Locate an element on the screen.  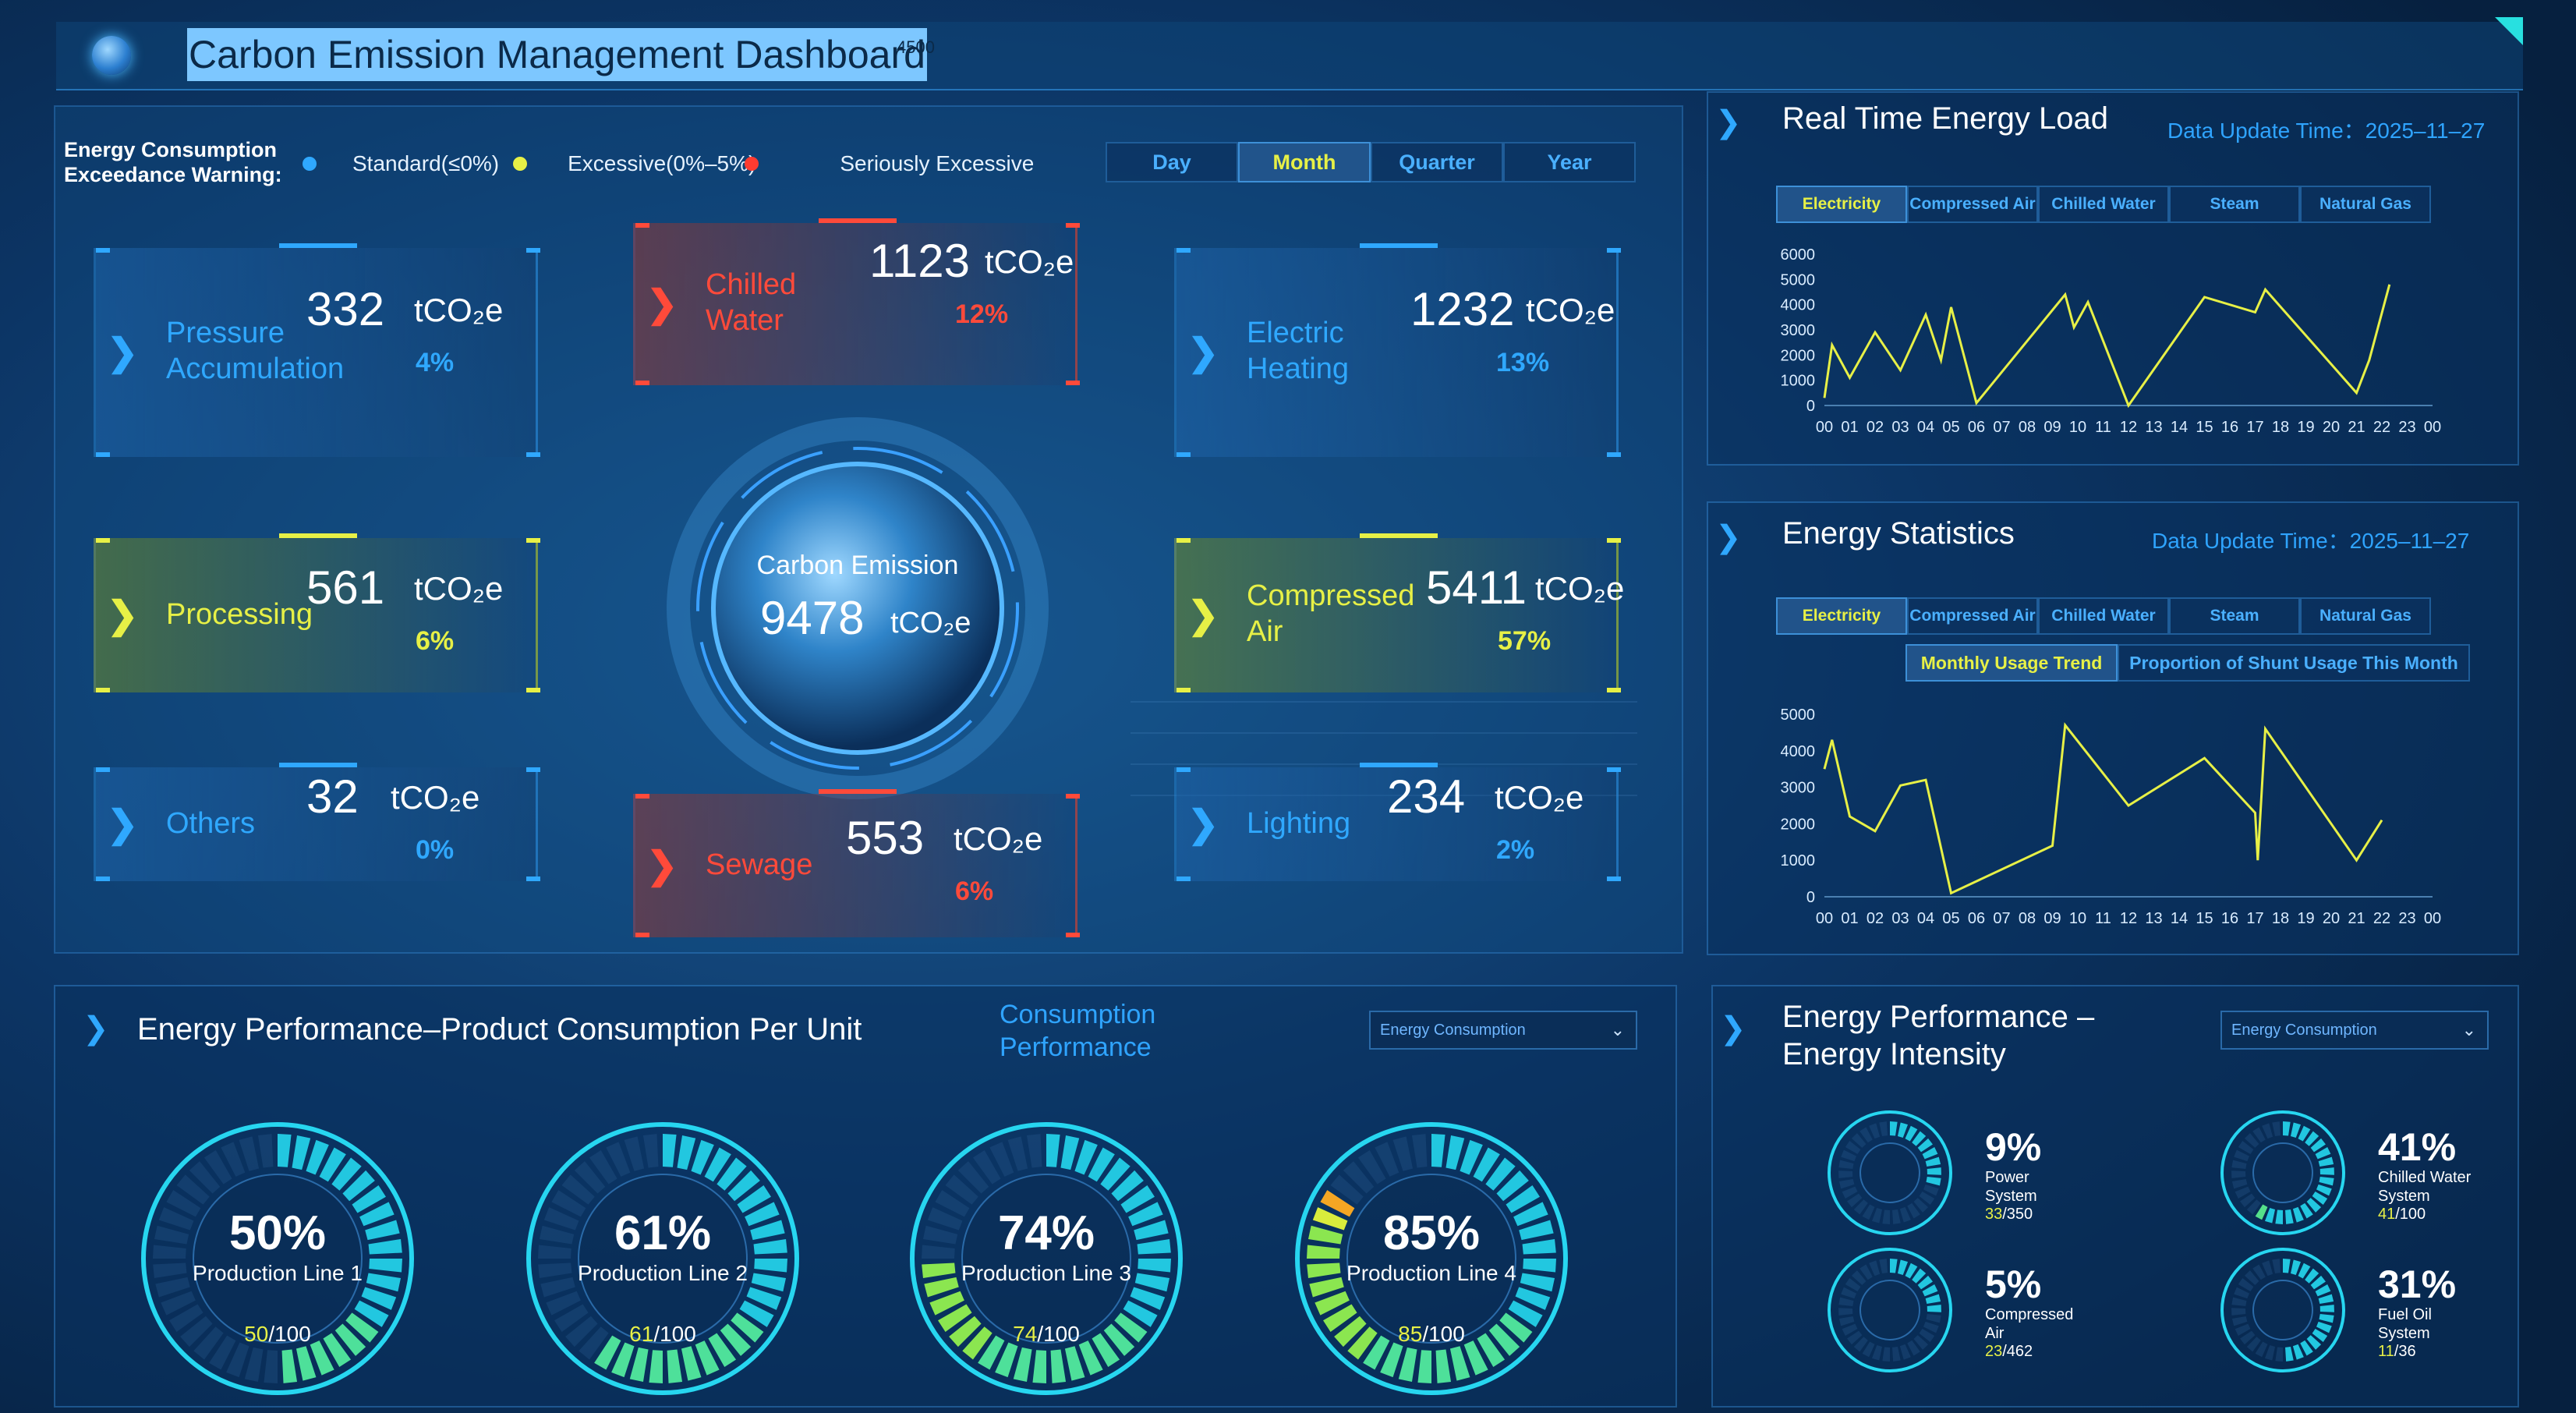
realtime-tab-chilled-water: Chilled Water is located at coordinates (2103, 204).